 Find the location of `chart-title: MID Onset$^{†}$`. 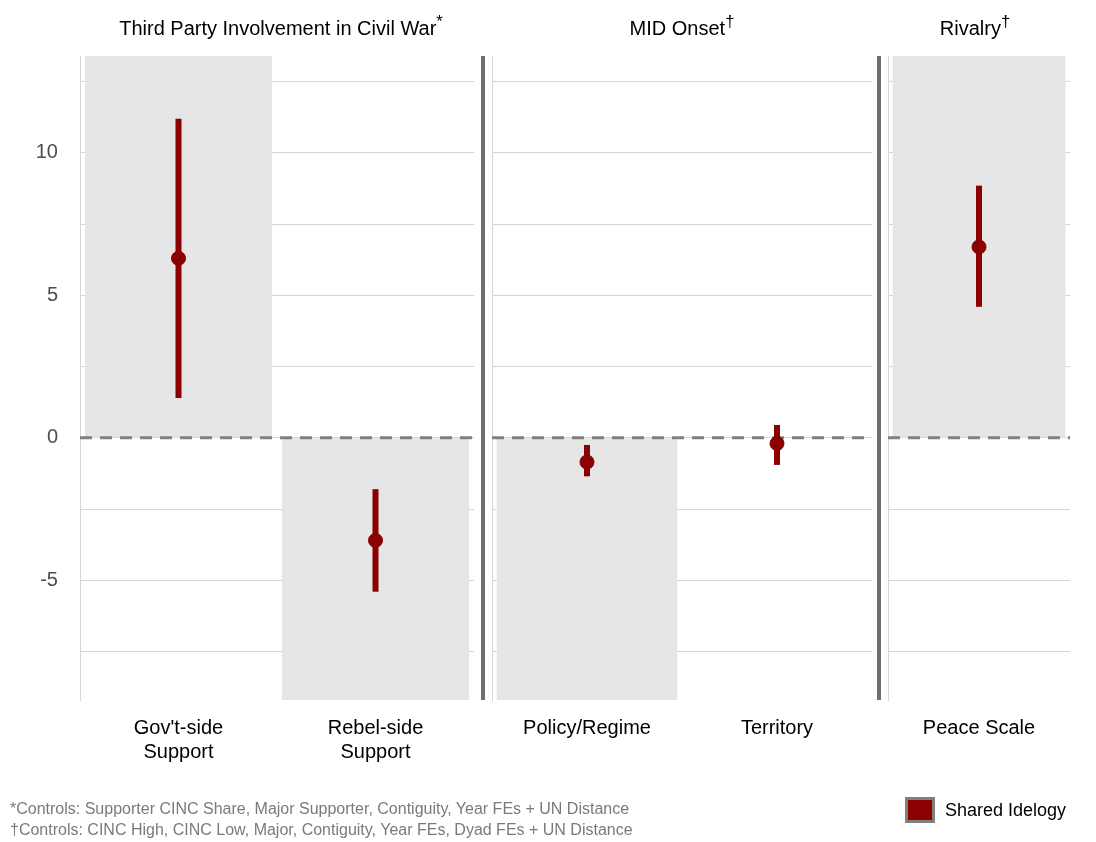

chart-title: MID Onset$^{†}$ is located at coordinates (682, 26).